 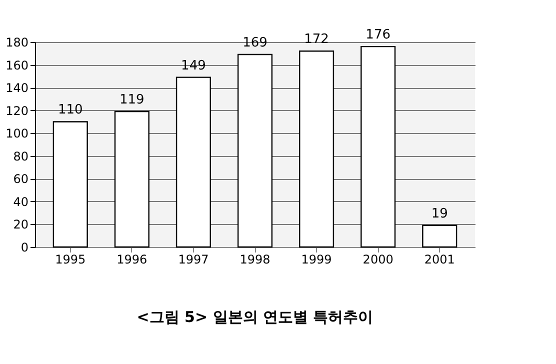 What do you see at coordinates (132, 259) in the screenshot?
I see `x-tick-label: 1996` at bounding box center [132, 259].